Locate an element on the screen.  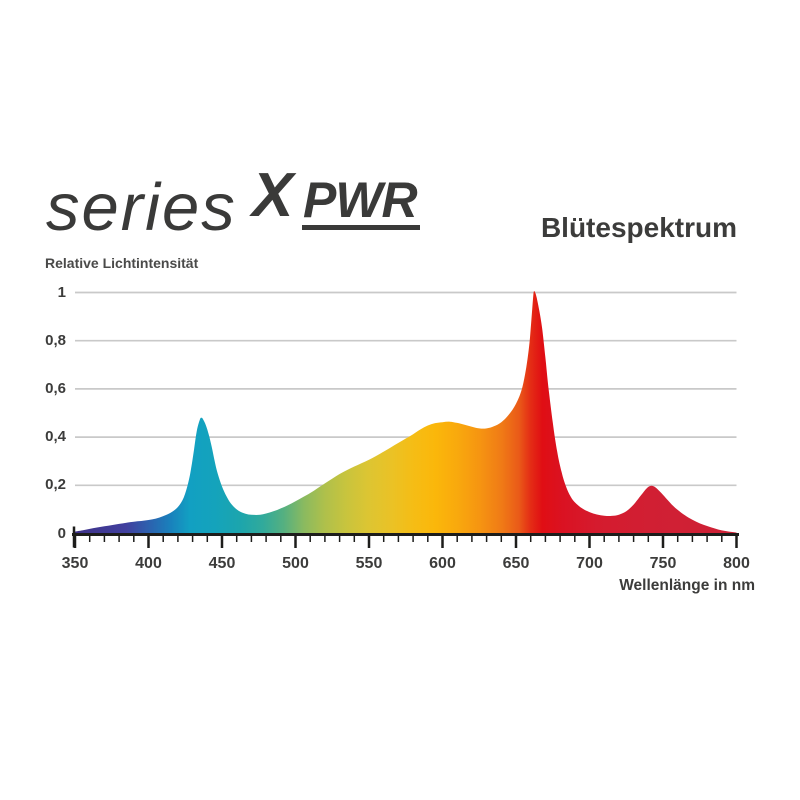
x-axis-title: Wellenlänge in nm is located at coordinates (687, 585).